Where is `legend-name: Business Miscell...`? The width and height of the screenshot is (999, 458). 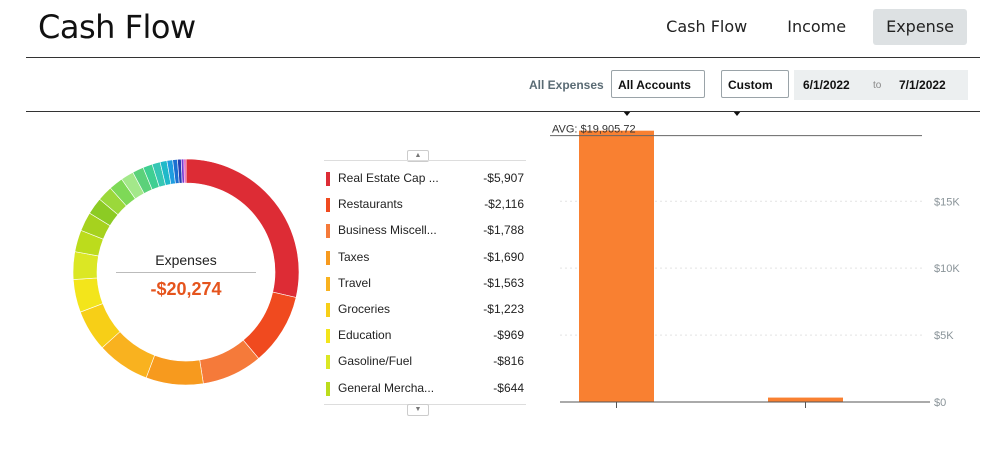
legend-name: Business Miscell... is located at coordinates (387, 230).